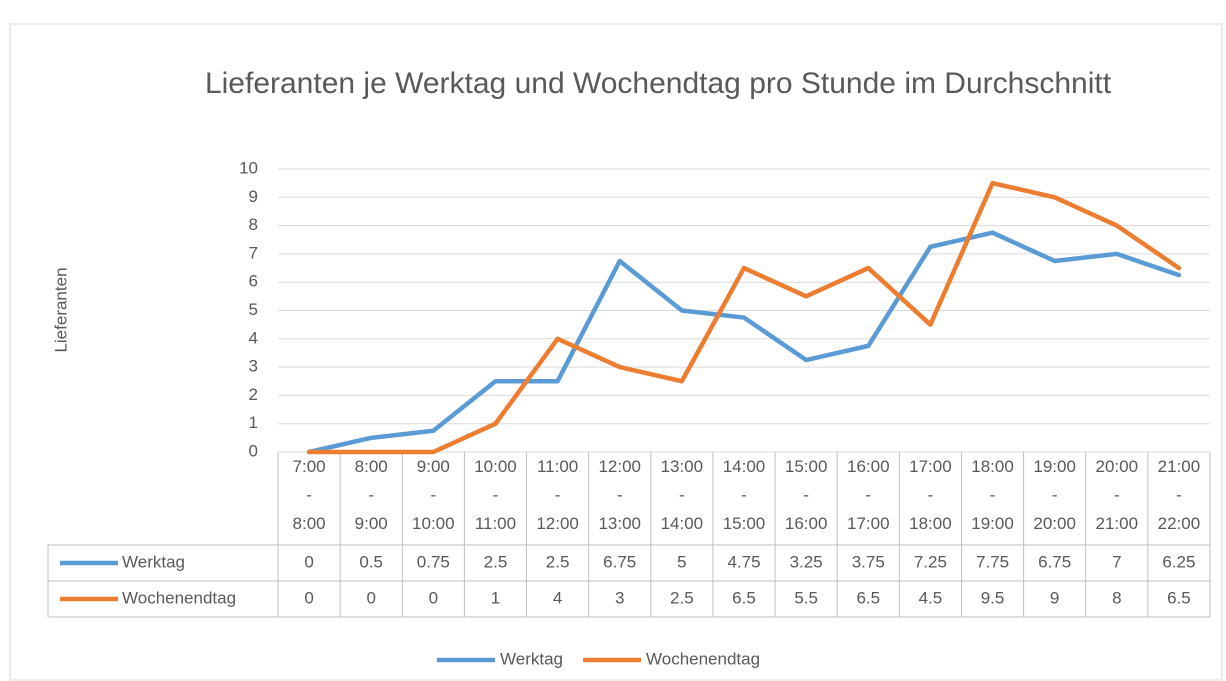  Describe the element at coordinates (153, 561) in the screenshot. I see `table-row-label: Werktag` at that location.